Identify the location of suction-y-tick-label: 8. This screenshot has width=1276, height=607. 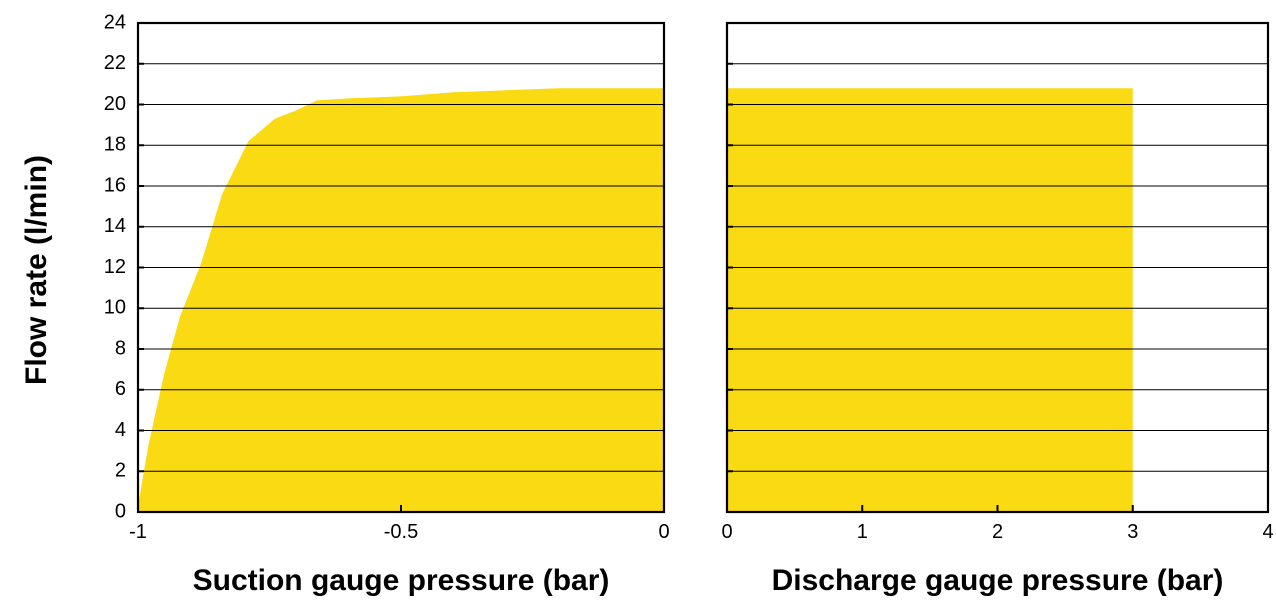
(120, 348).